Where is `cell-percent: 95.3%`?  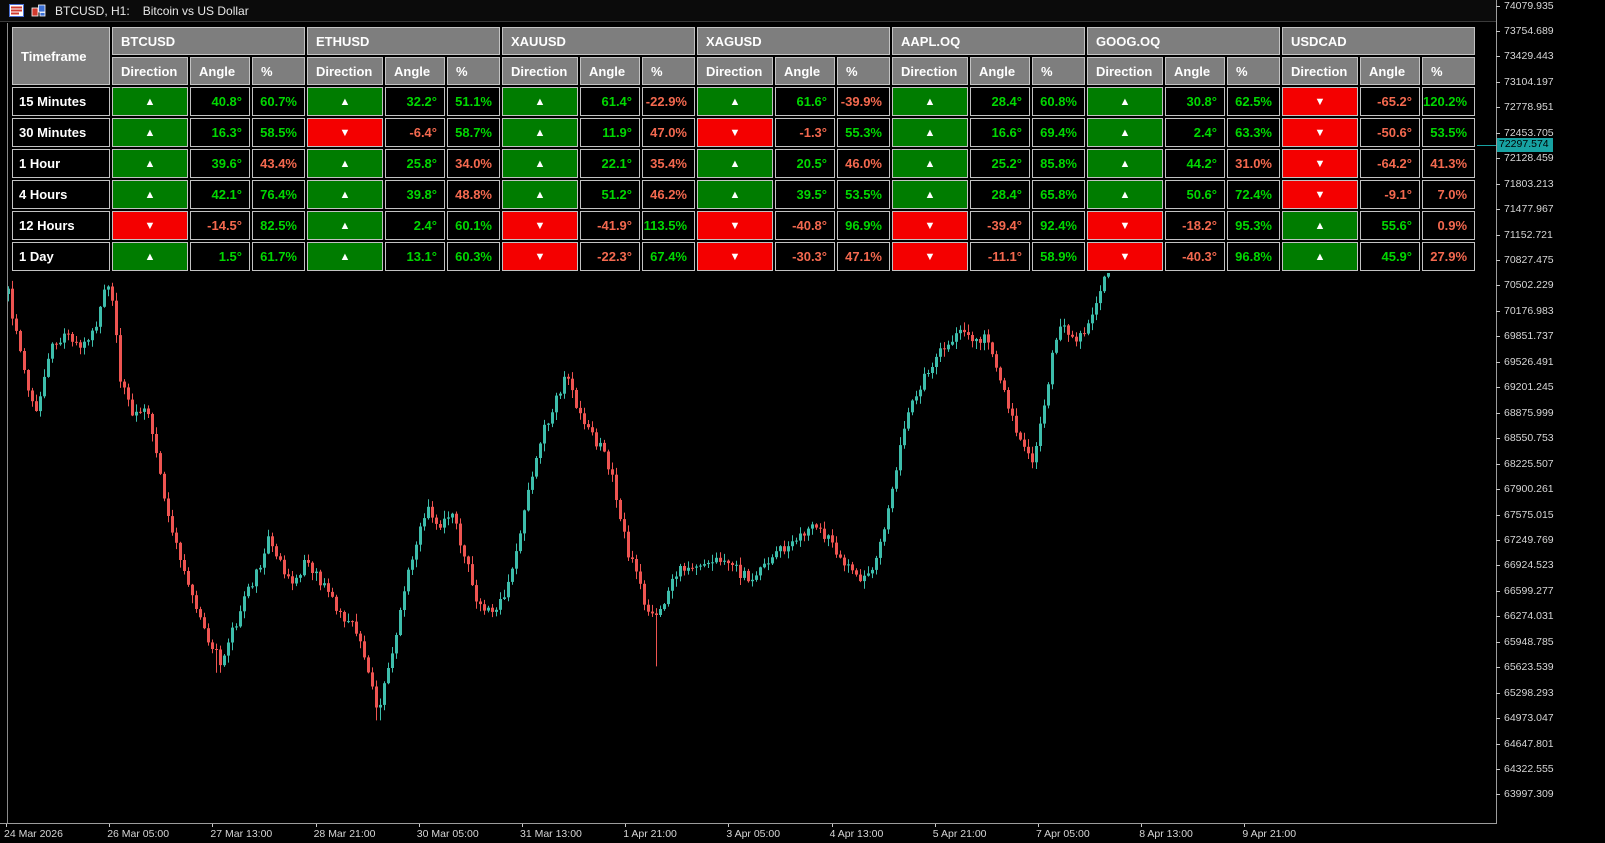 cell-percent: 95.3% is located at coordinates (1253, 225).